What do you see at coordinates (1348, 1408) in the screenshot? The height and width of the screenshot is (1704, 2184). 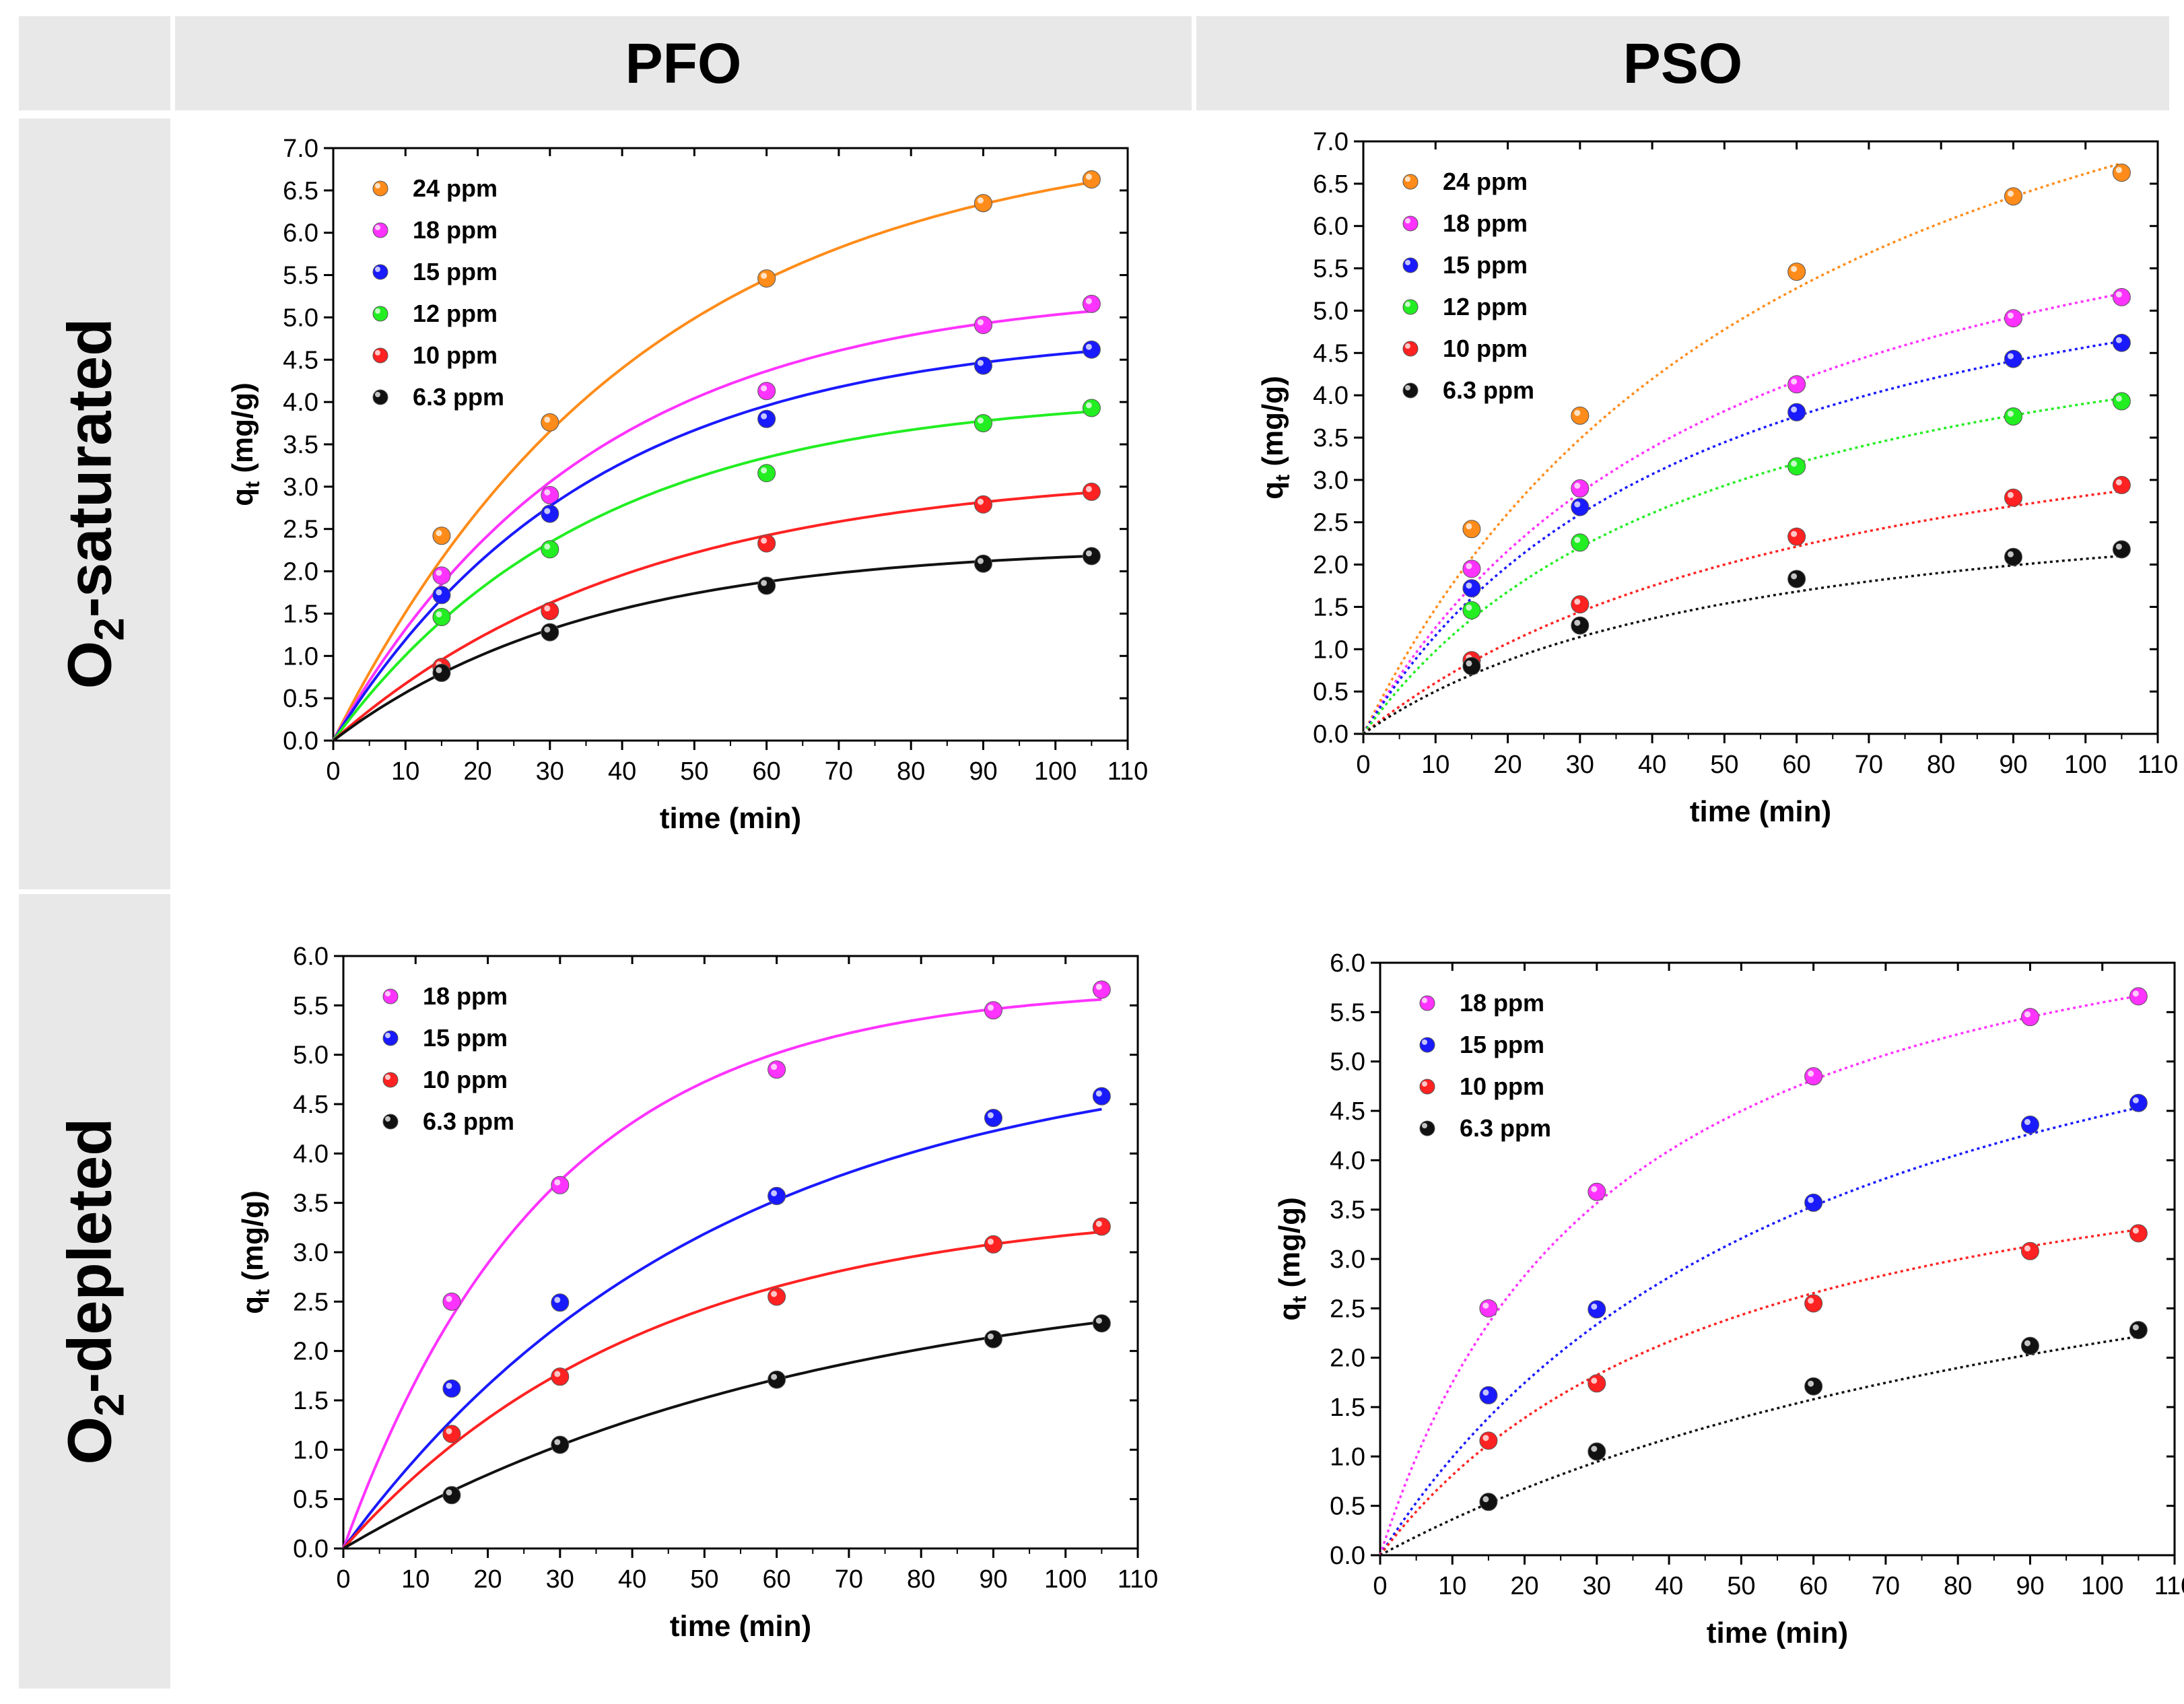 I see `y-tick-label: 1.5` at bounding box center [1348, 1408].